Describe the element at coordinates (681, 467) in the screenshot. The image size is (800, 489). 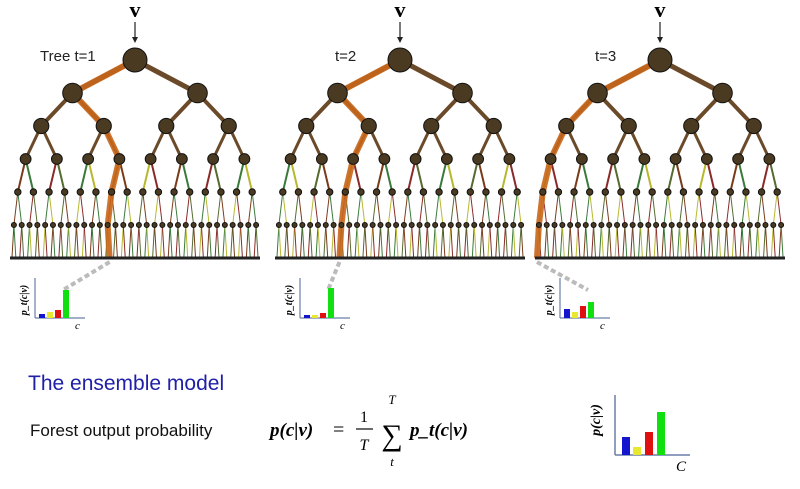
I see `x-label: C` at that location.